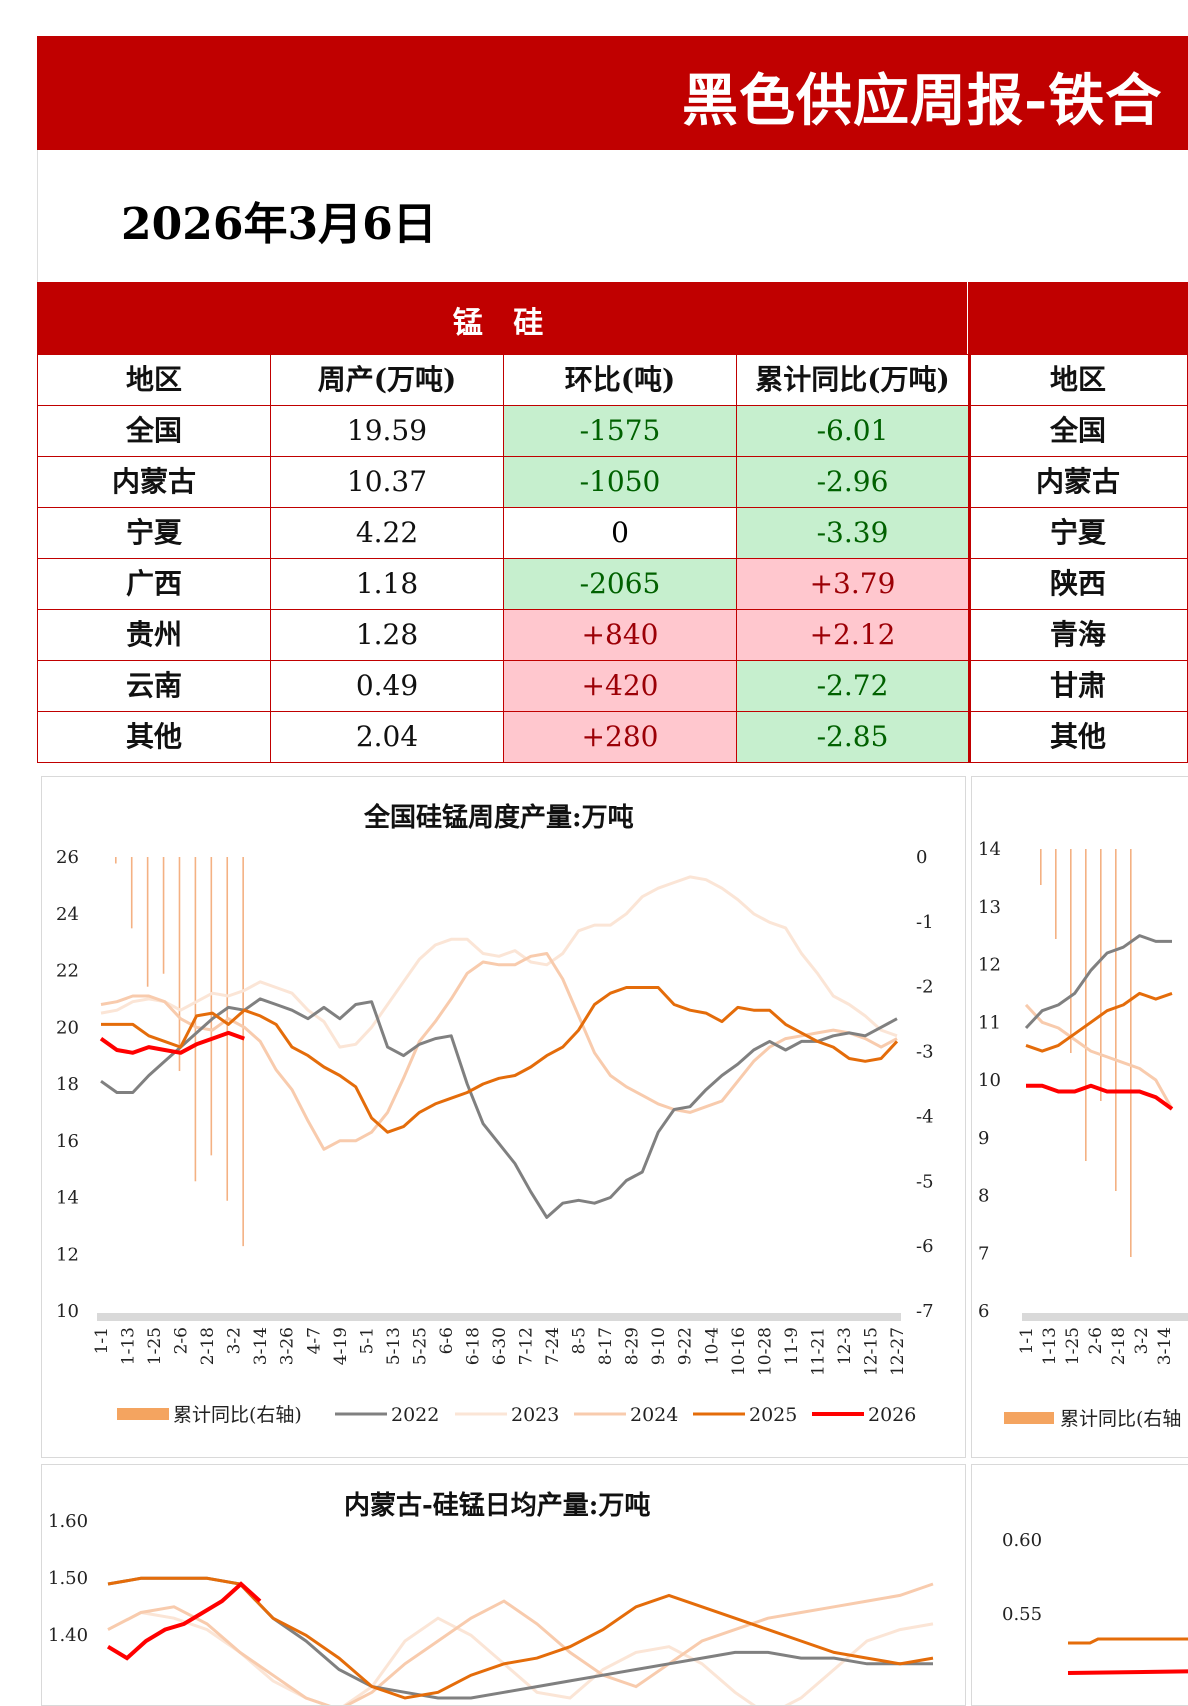 The width and height of the screenshot is (1188, 1706). Describe the element at coordinates (925, 1116) in the screenshot. I see `y2-tick-label: -4` at that location.